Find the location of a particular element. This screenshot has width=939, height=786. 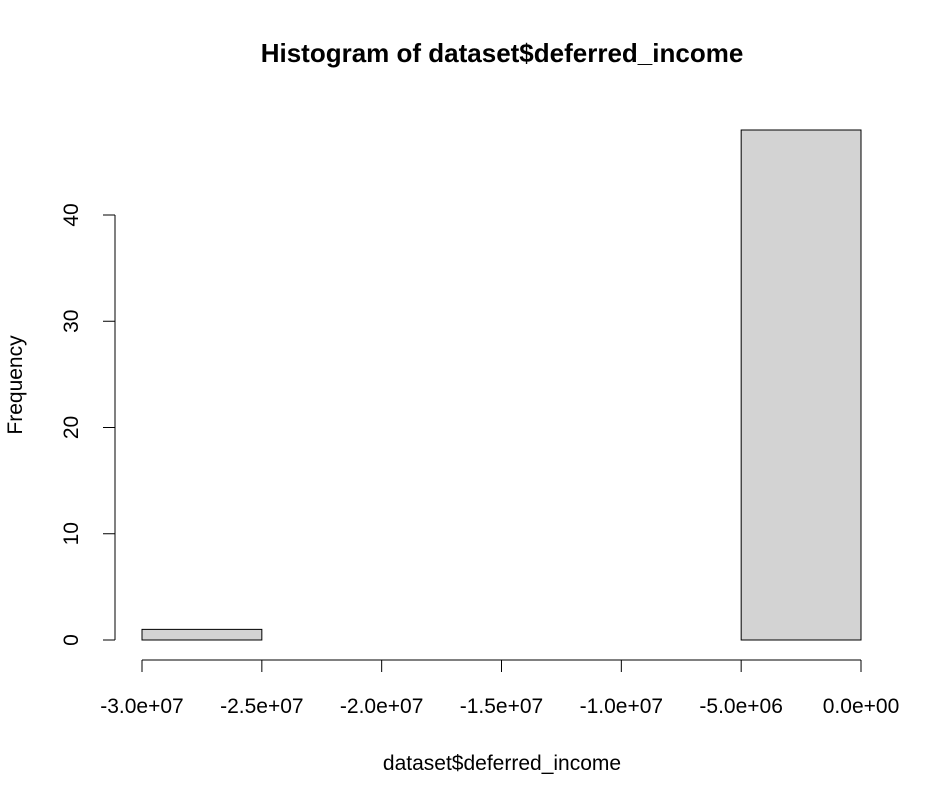

x-axis-label: dataset$deferred_income is located at coordinates (502, 763).